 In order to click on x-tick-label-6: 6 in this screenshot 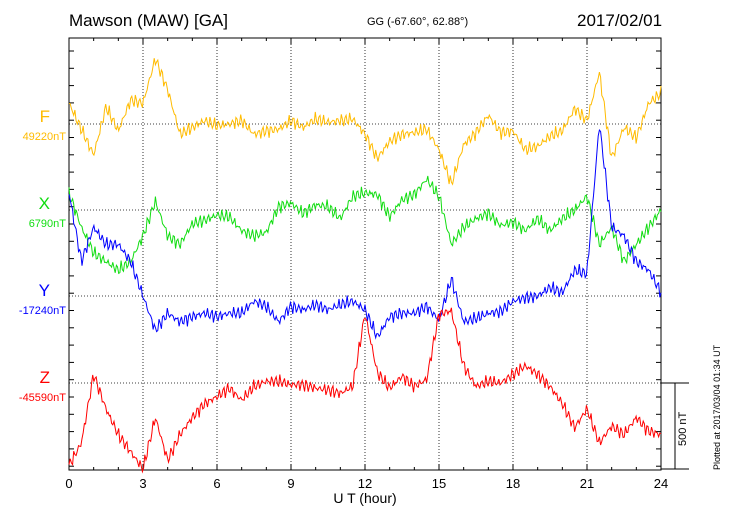, I will do `click(216, 483)`.